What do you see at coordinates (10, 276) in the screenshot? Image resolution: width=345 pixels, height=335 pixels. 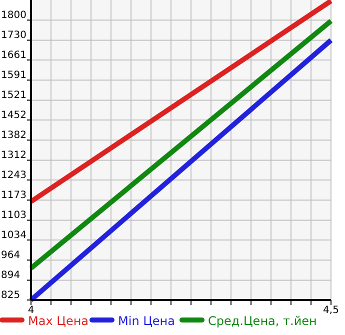 I see `y-tick-label: 894` at bounding box center [10, 276].